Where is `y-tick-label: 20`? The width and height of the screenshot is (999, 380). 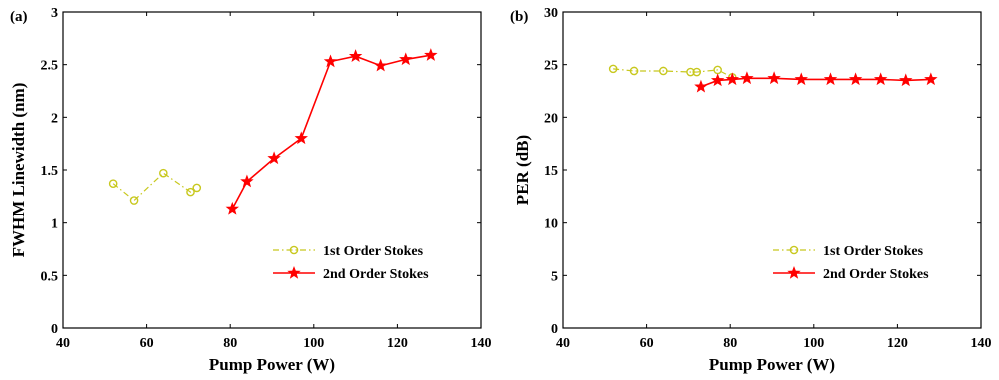
y-tick-label: 20 is located at coordinates (551, 118).